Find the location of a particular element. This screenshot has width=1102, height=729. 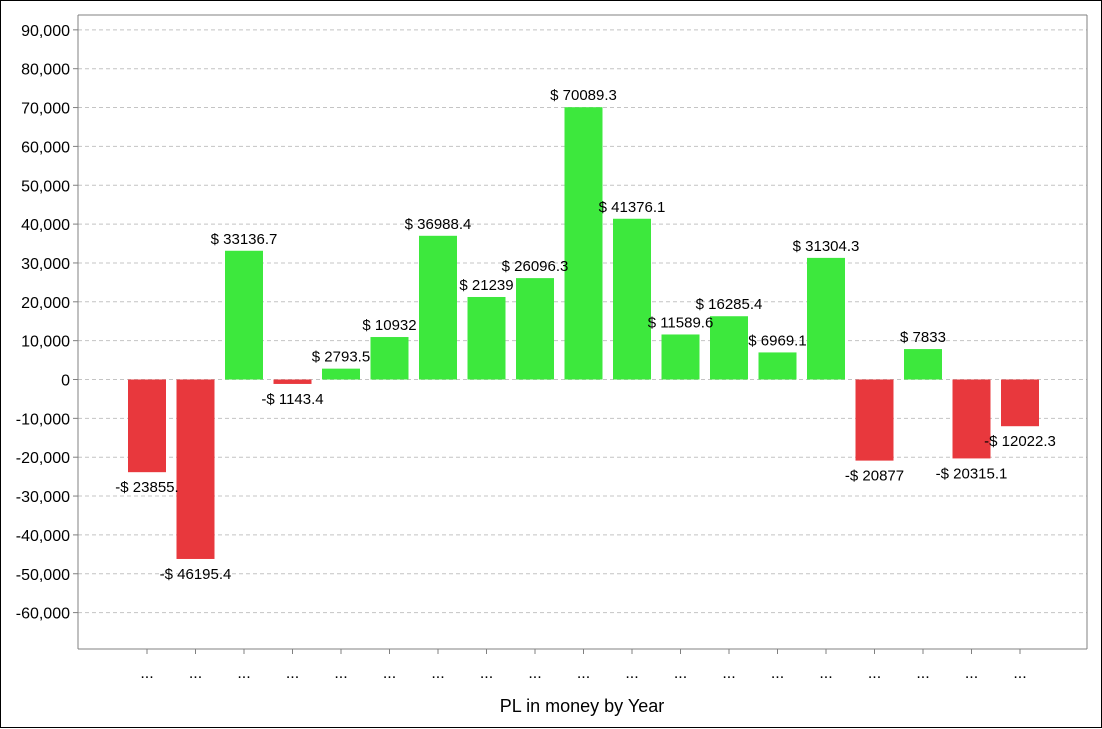

y-tick-label: 10,000 is located at coordinates (45, 342).